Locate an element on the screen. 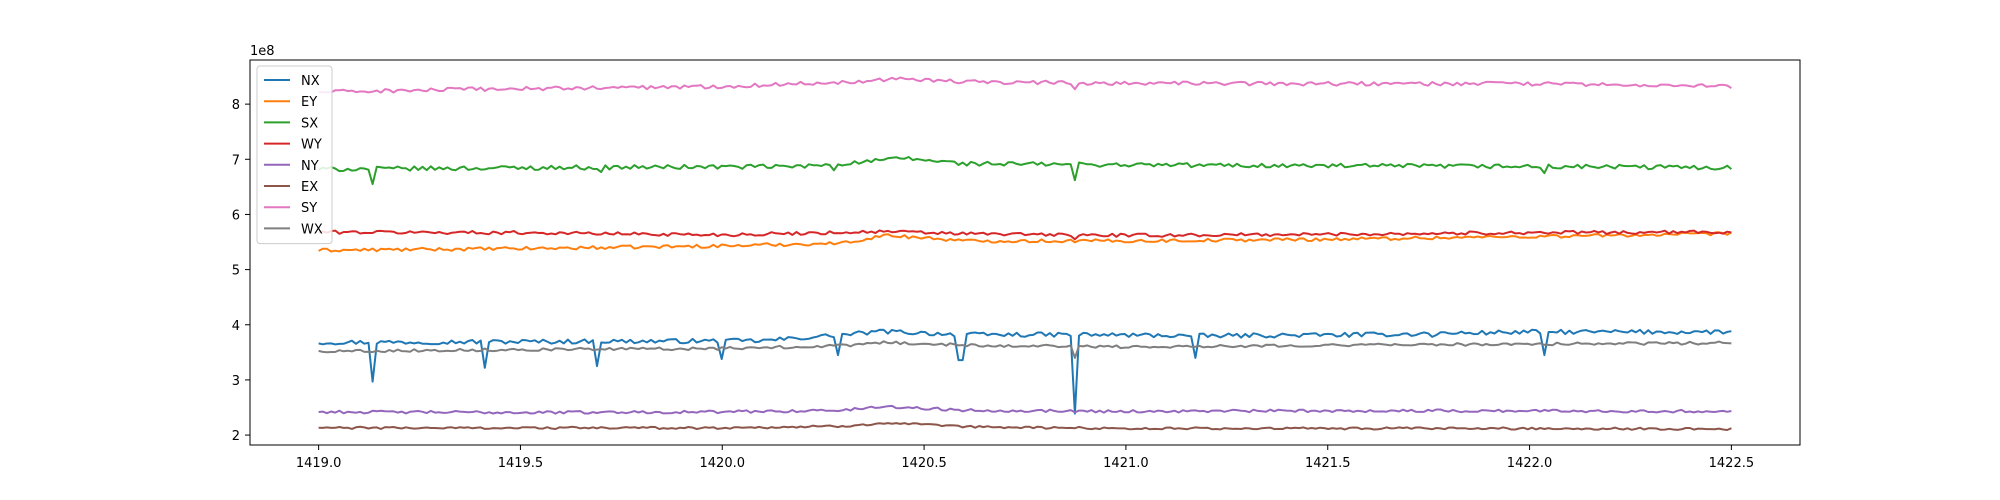 This screenshot has height=500, width=2000. legend-label-nx: NX is located at coordinates (310, 81).